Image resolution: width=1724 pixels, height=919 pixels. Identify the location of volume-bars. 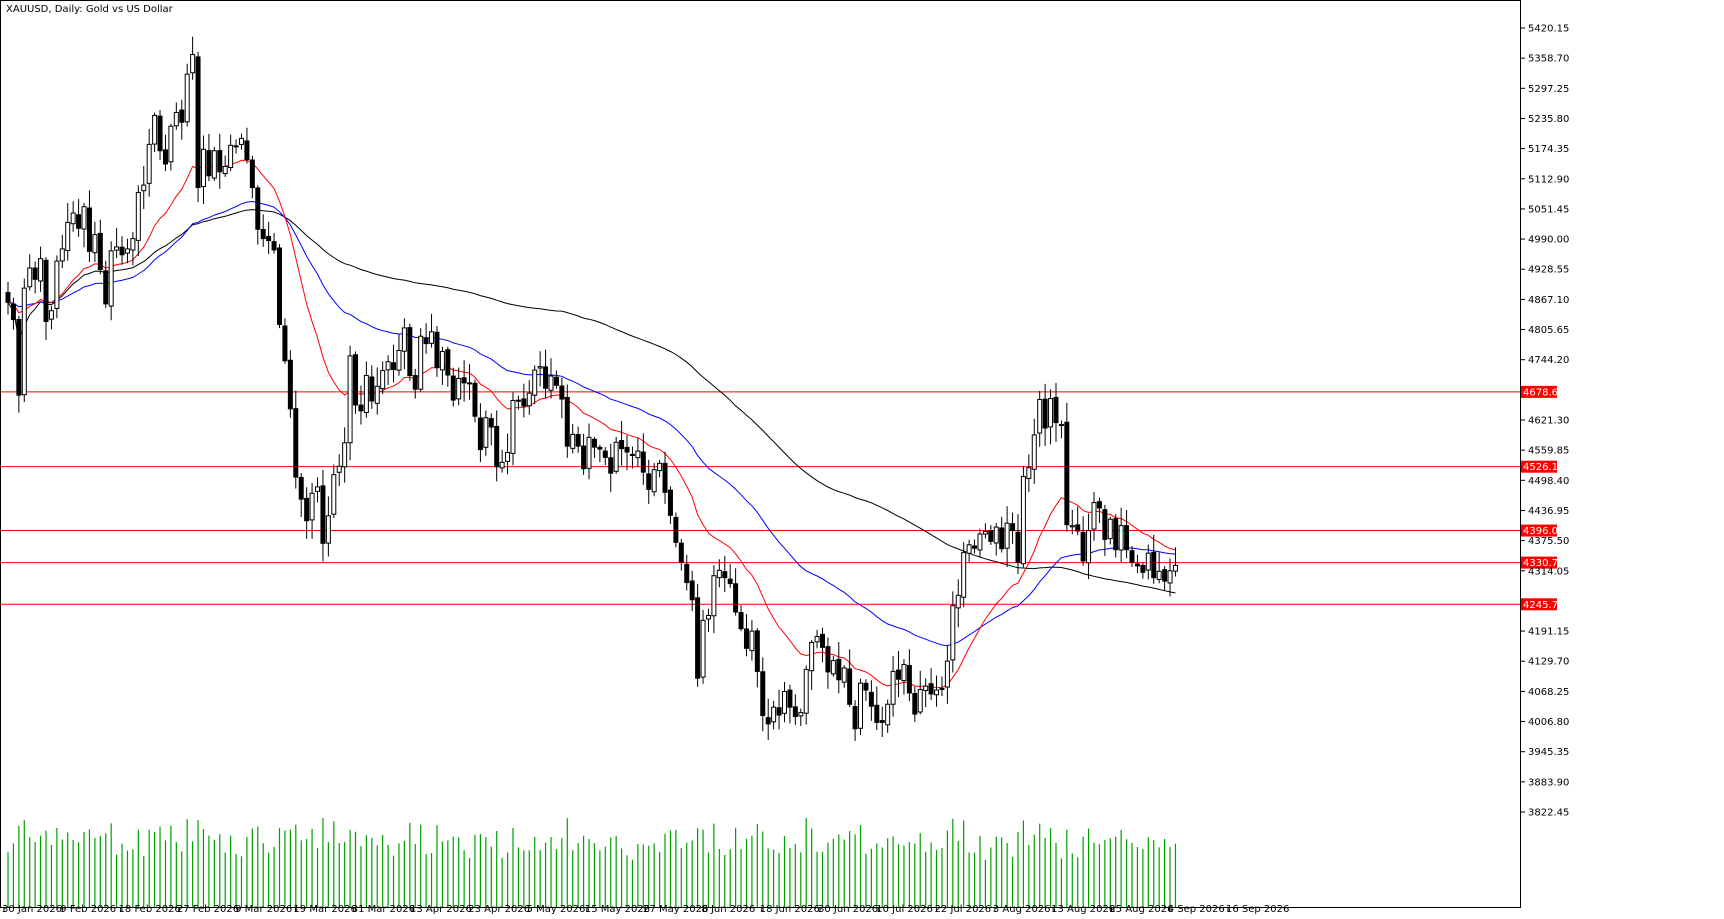
(592, 862).